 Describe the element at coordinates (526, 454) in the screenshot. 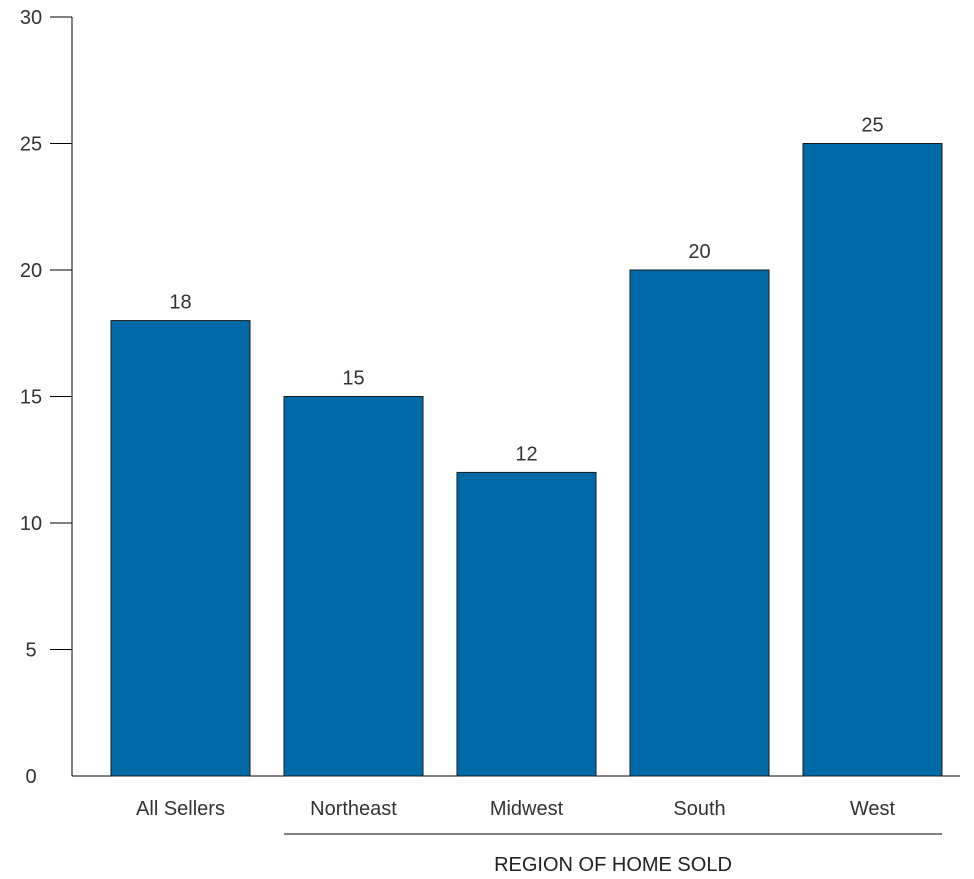

I see `bar-value-label: 12` at that location.